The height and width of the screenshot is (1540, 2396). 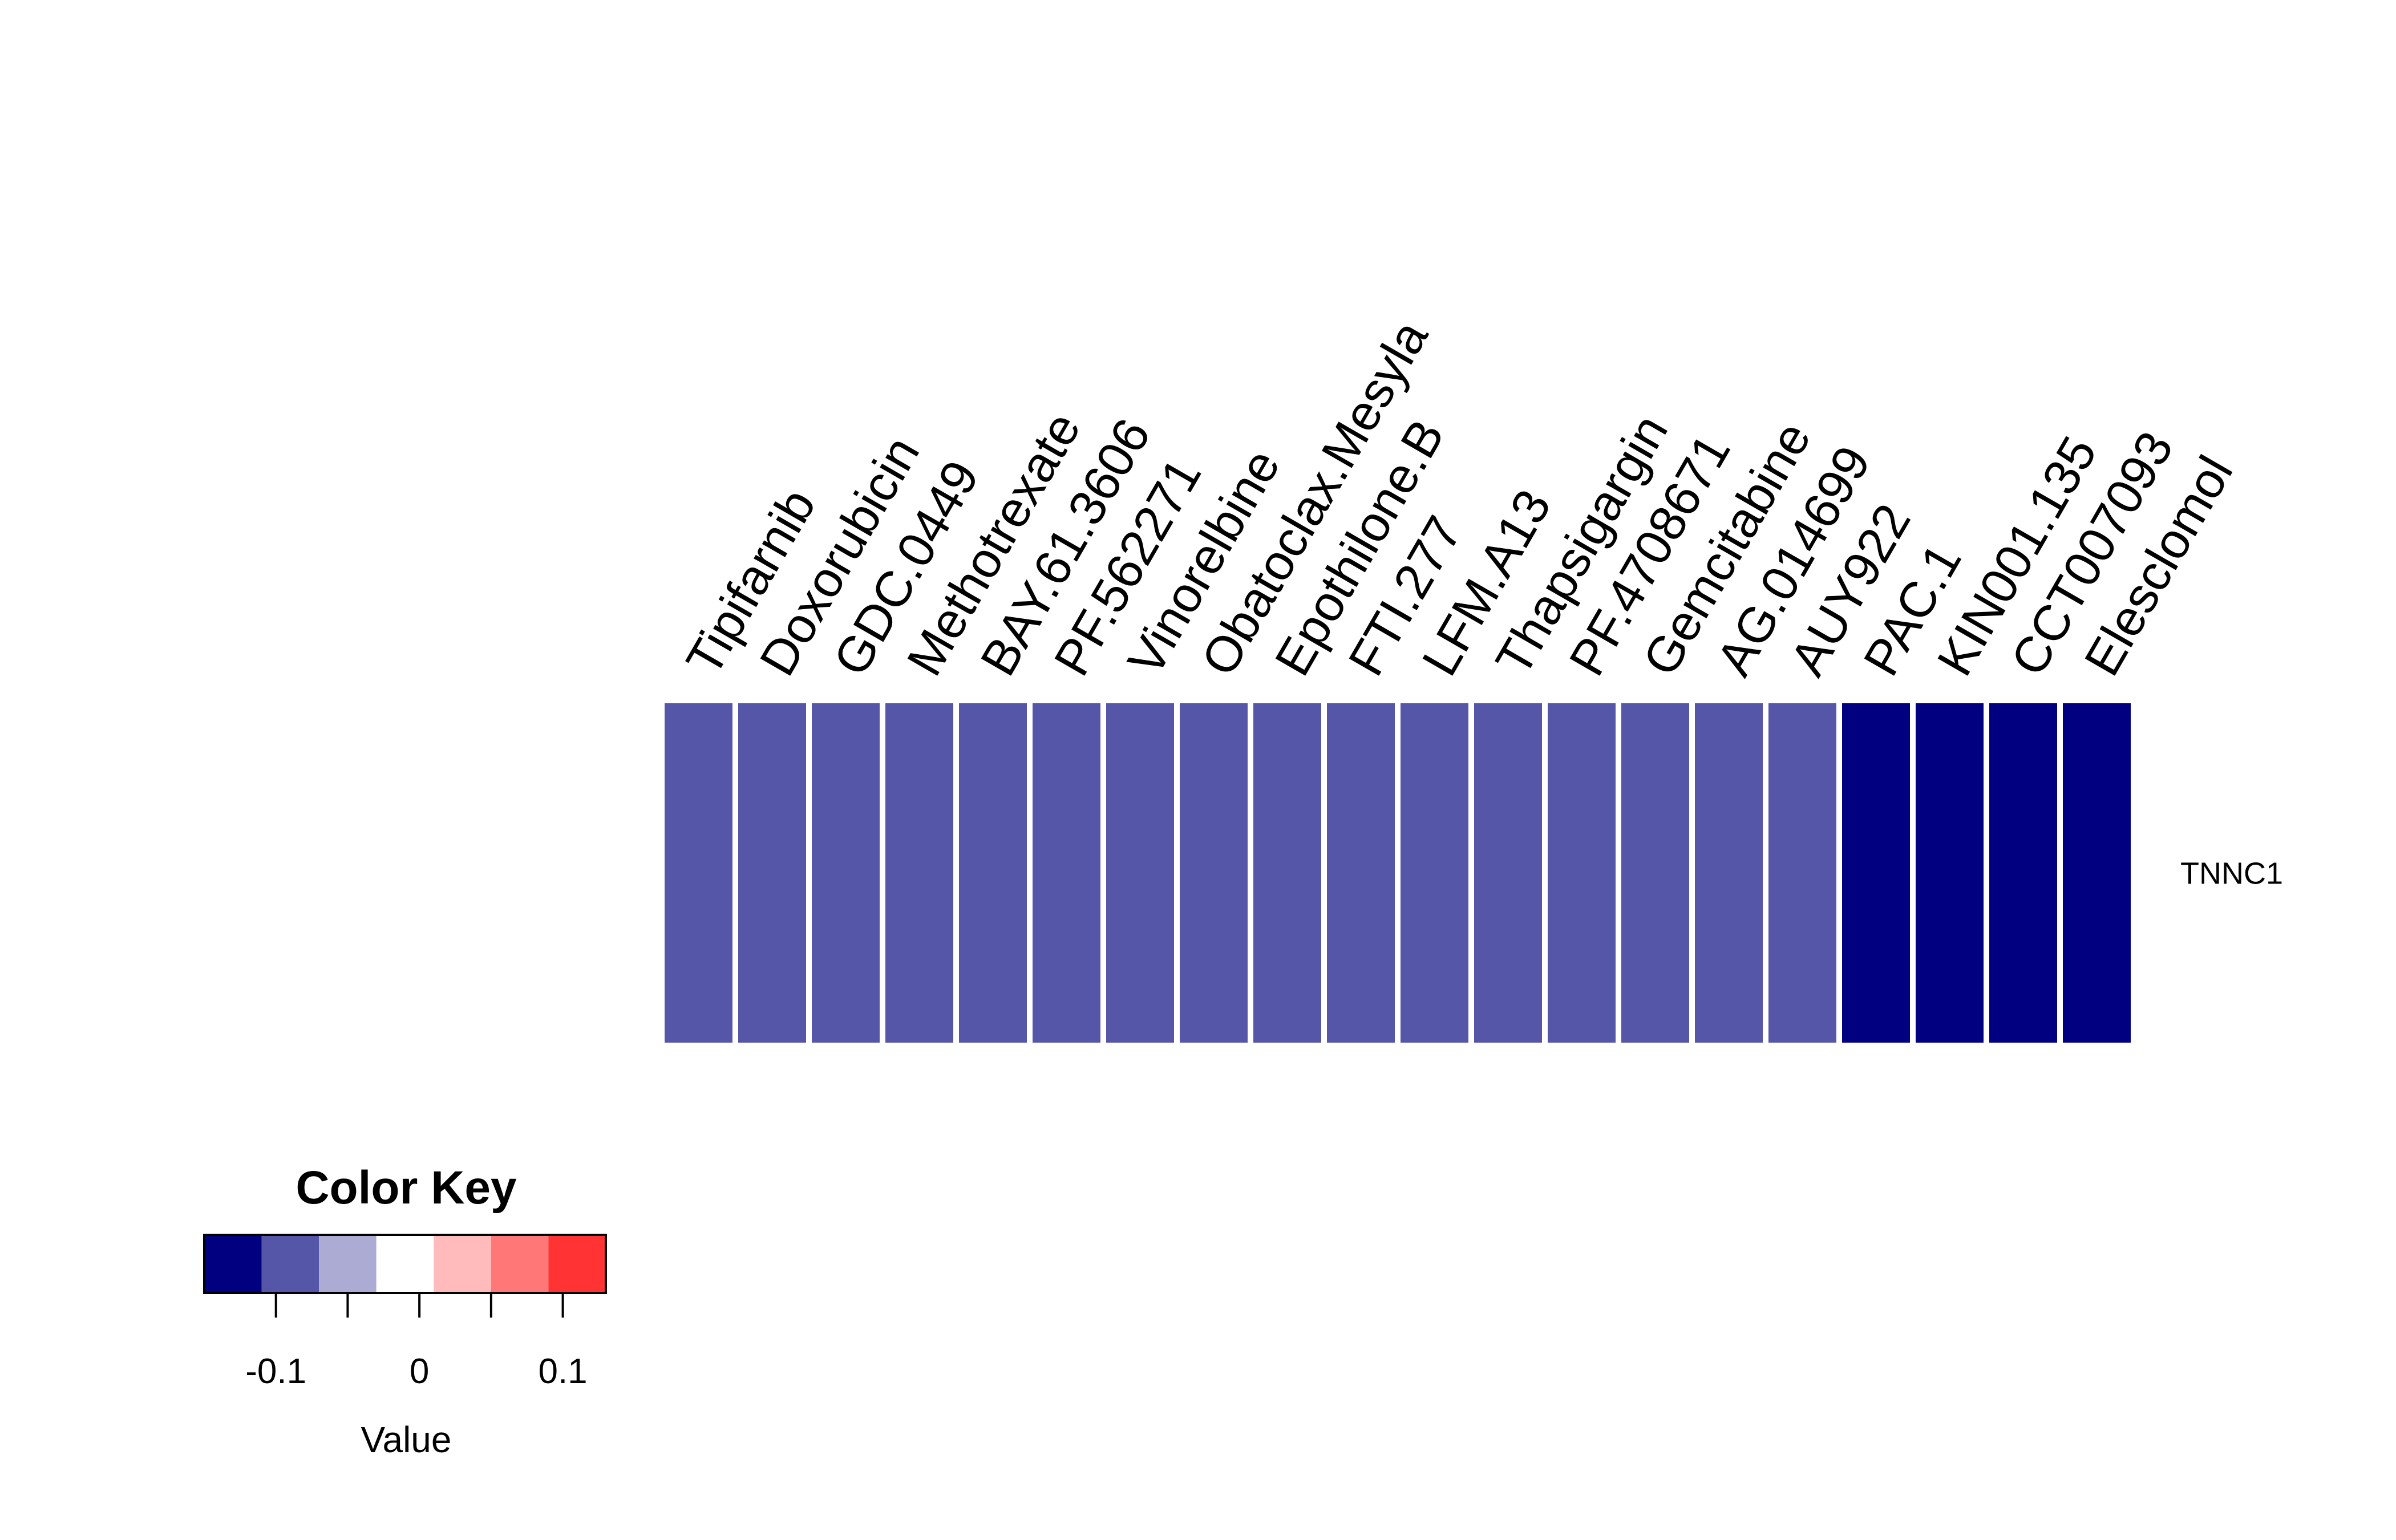 I want to click on color-key-bar, so click(x=405, y=1264).